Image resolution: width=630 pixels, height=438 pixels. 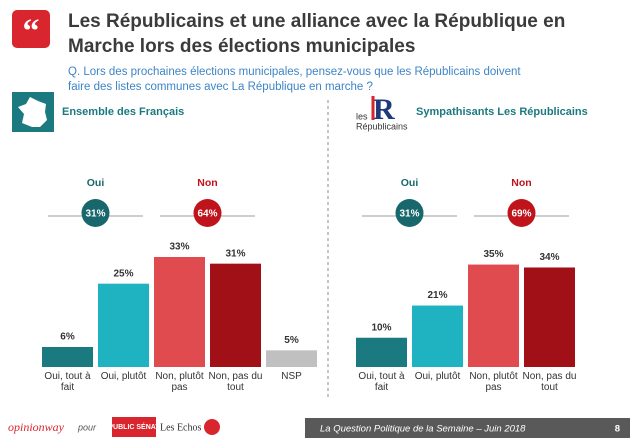 I want to click on footer-bar, so click(x=467, y=428).